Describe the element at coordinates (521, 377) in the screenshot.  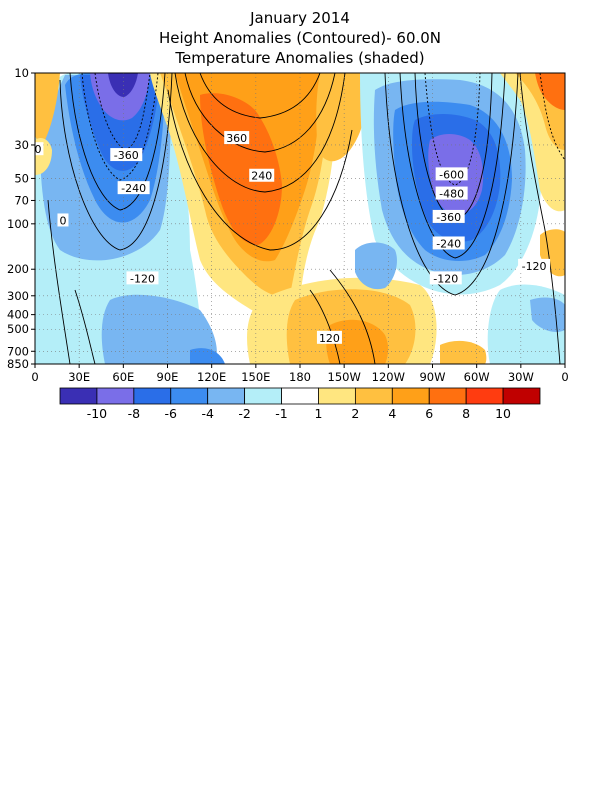
I see `x-tick-label: 30W` at that location.